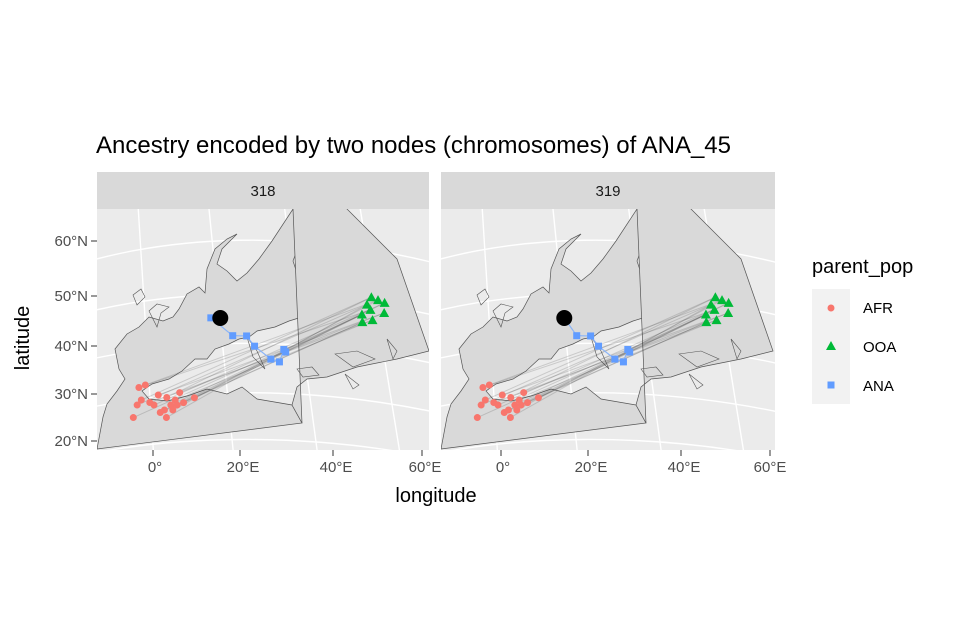 The image size is (960, 640). Describe the element at coordinates (435, 496) in the screenshot. I see `x-axis-label: longitude` at that location.